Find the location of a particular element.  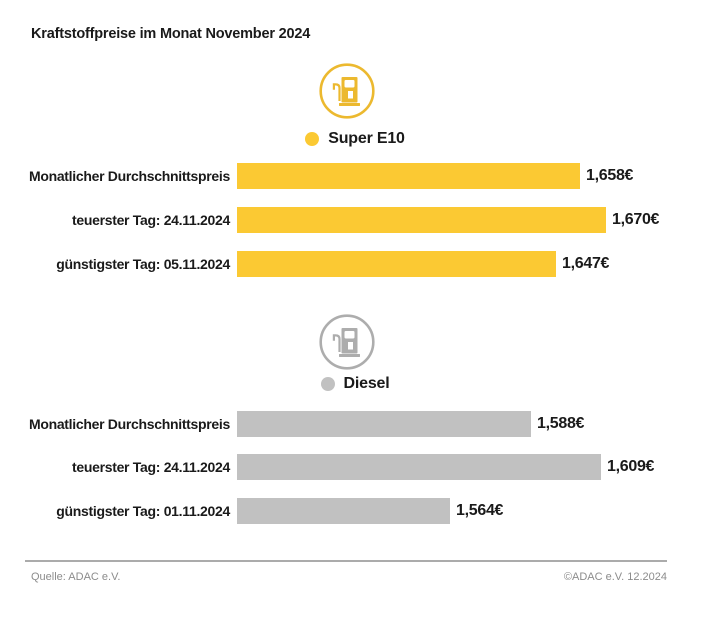

bar-row-diesel-max: teuerster Tag: 24.11.2024 1,609€ is located at coordinates (355, 467).